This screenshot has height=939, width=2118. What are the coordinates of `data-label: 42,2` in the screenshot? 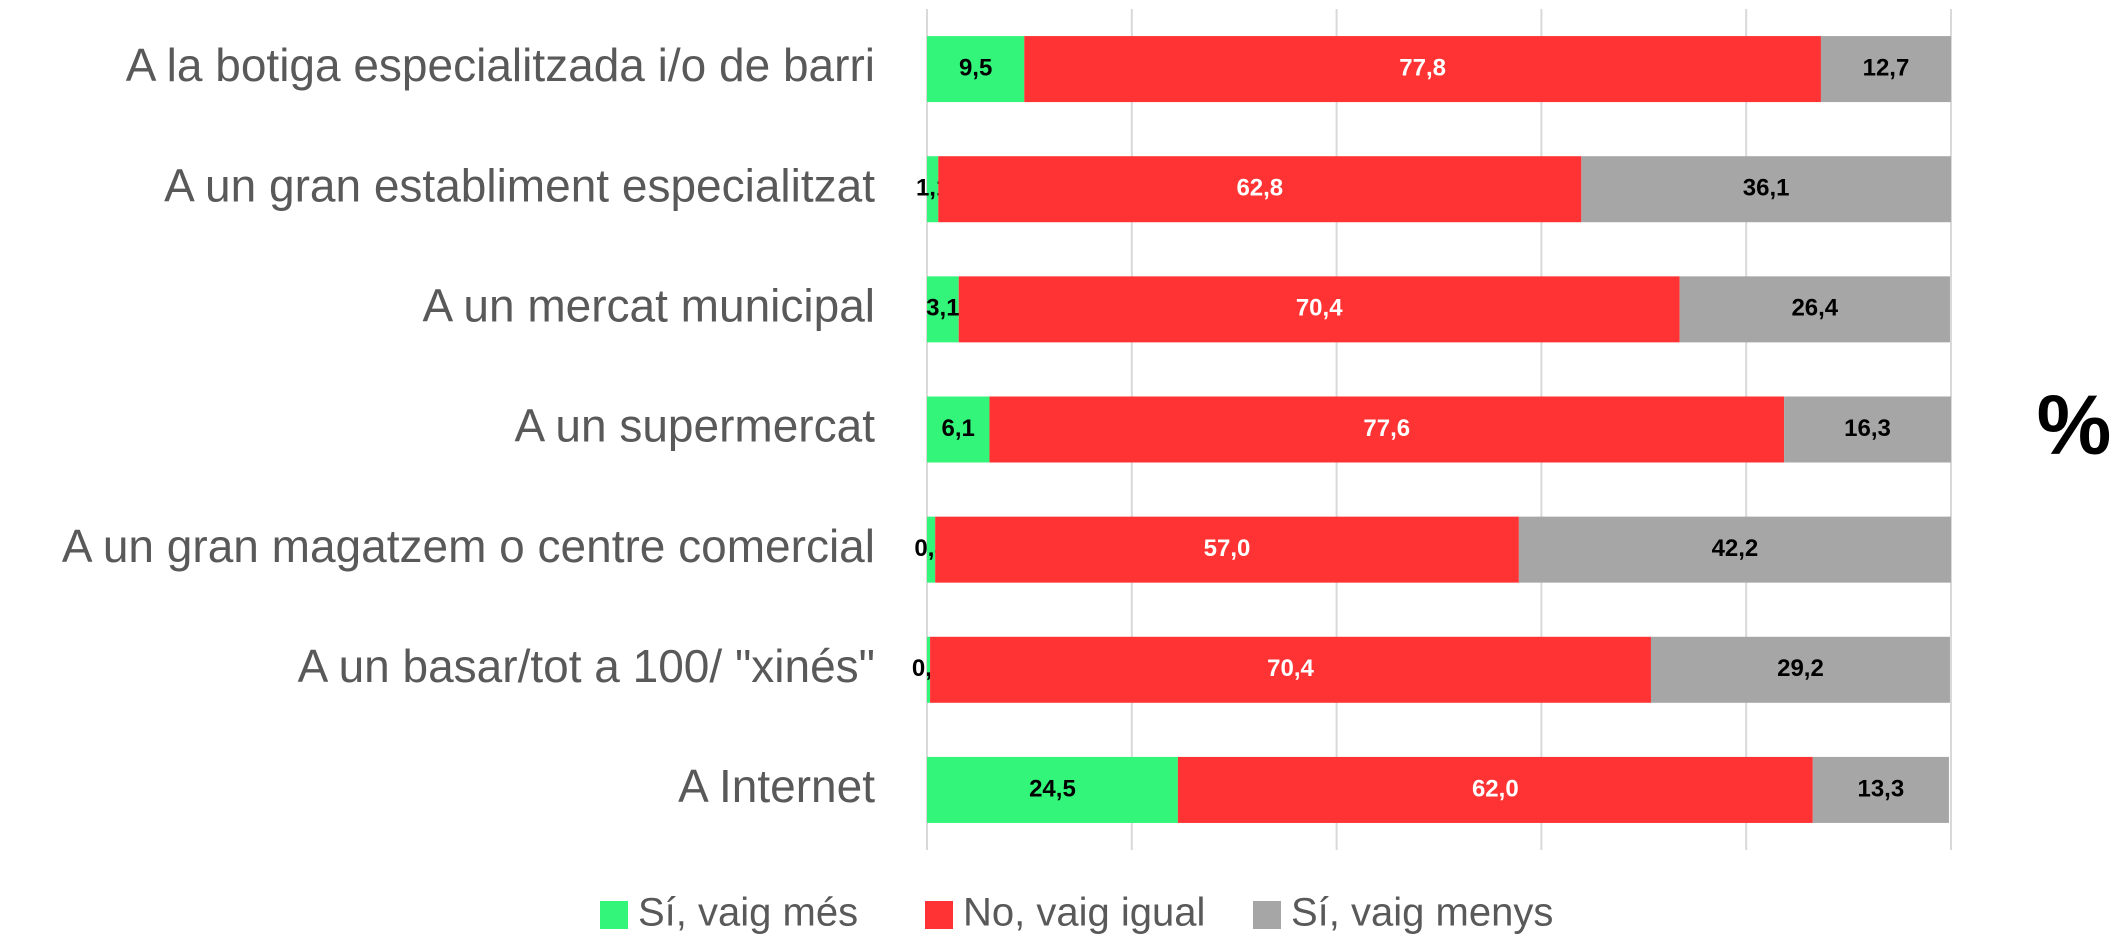 It's located at (1735, 548).